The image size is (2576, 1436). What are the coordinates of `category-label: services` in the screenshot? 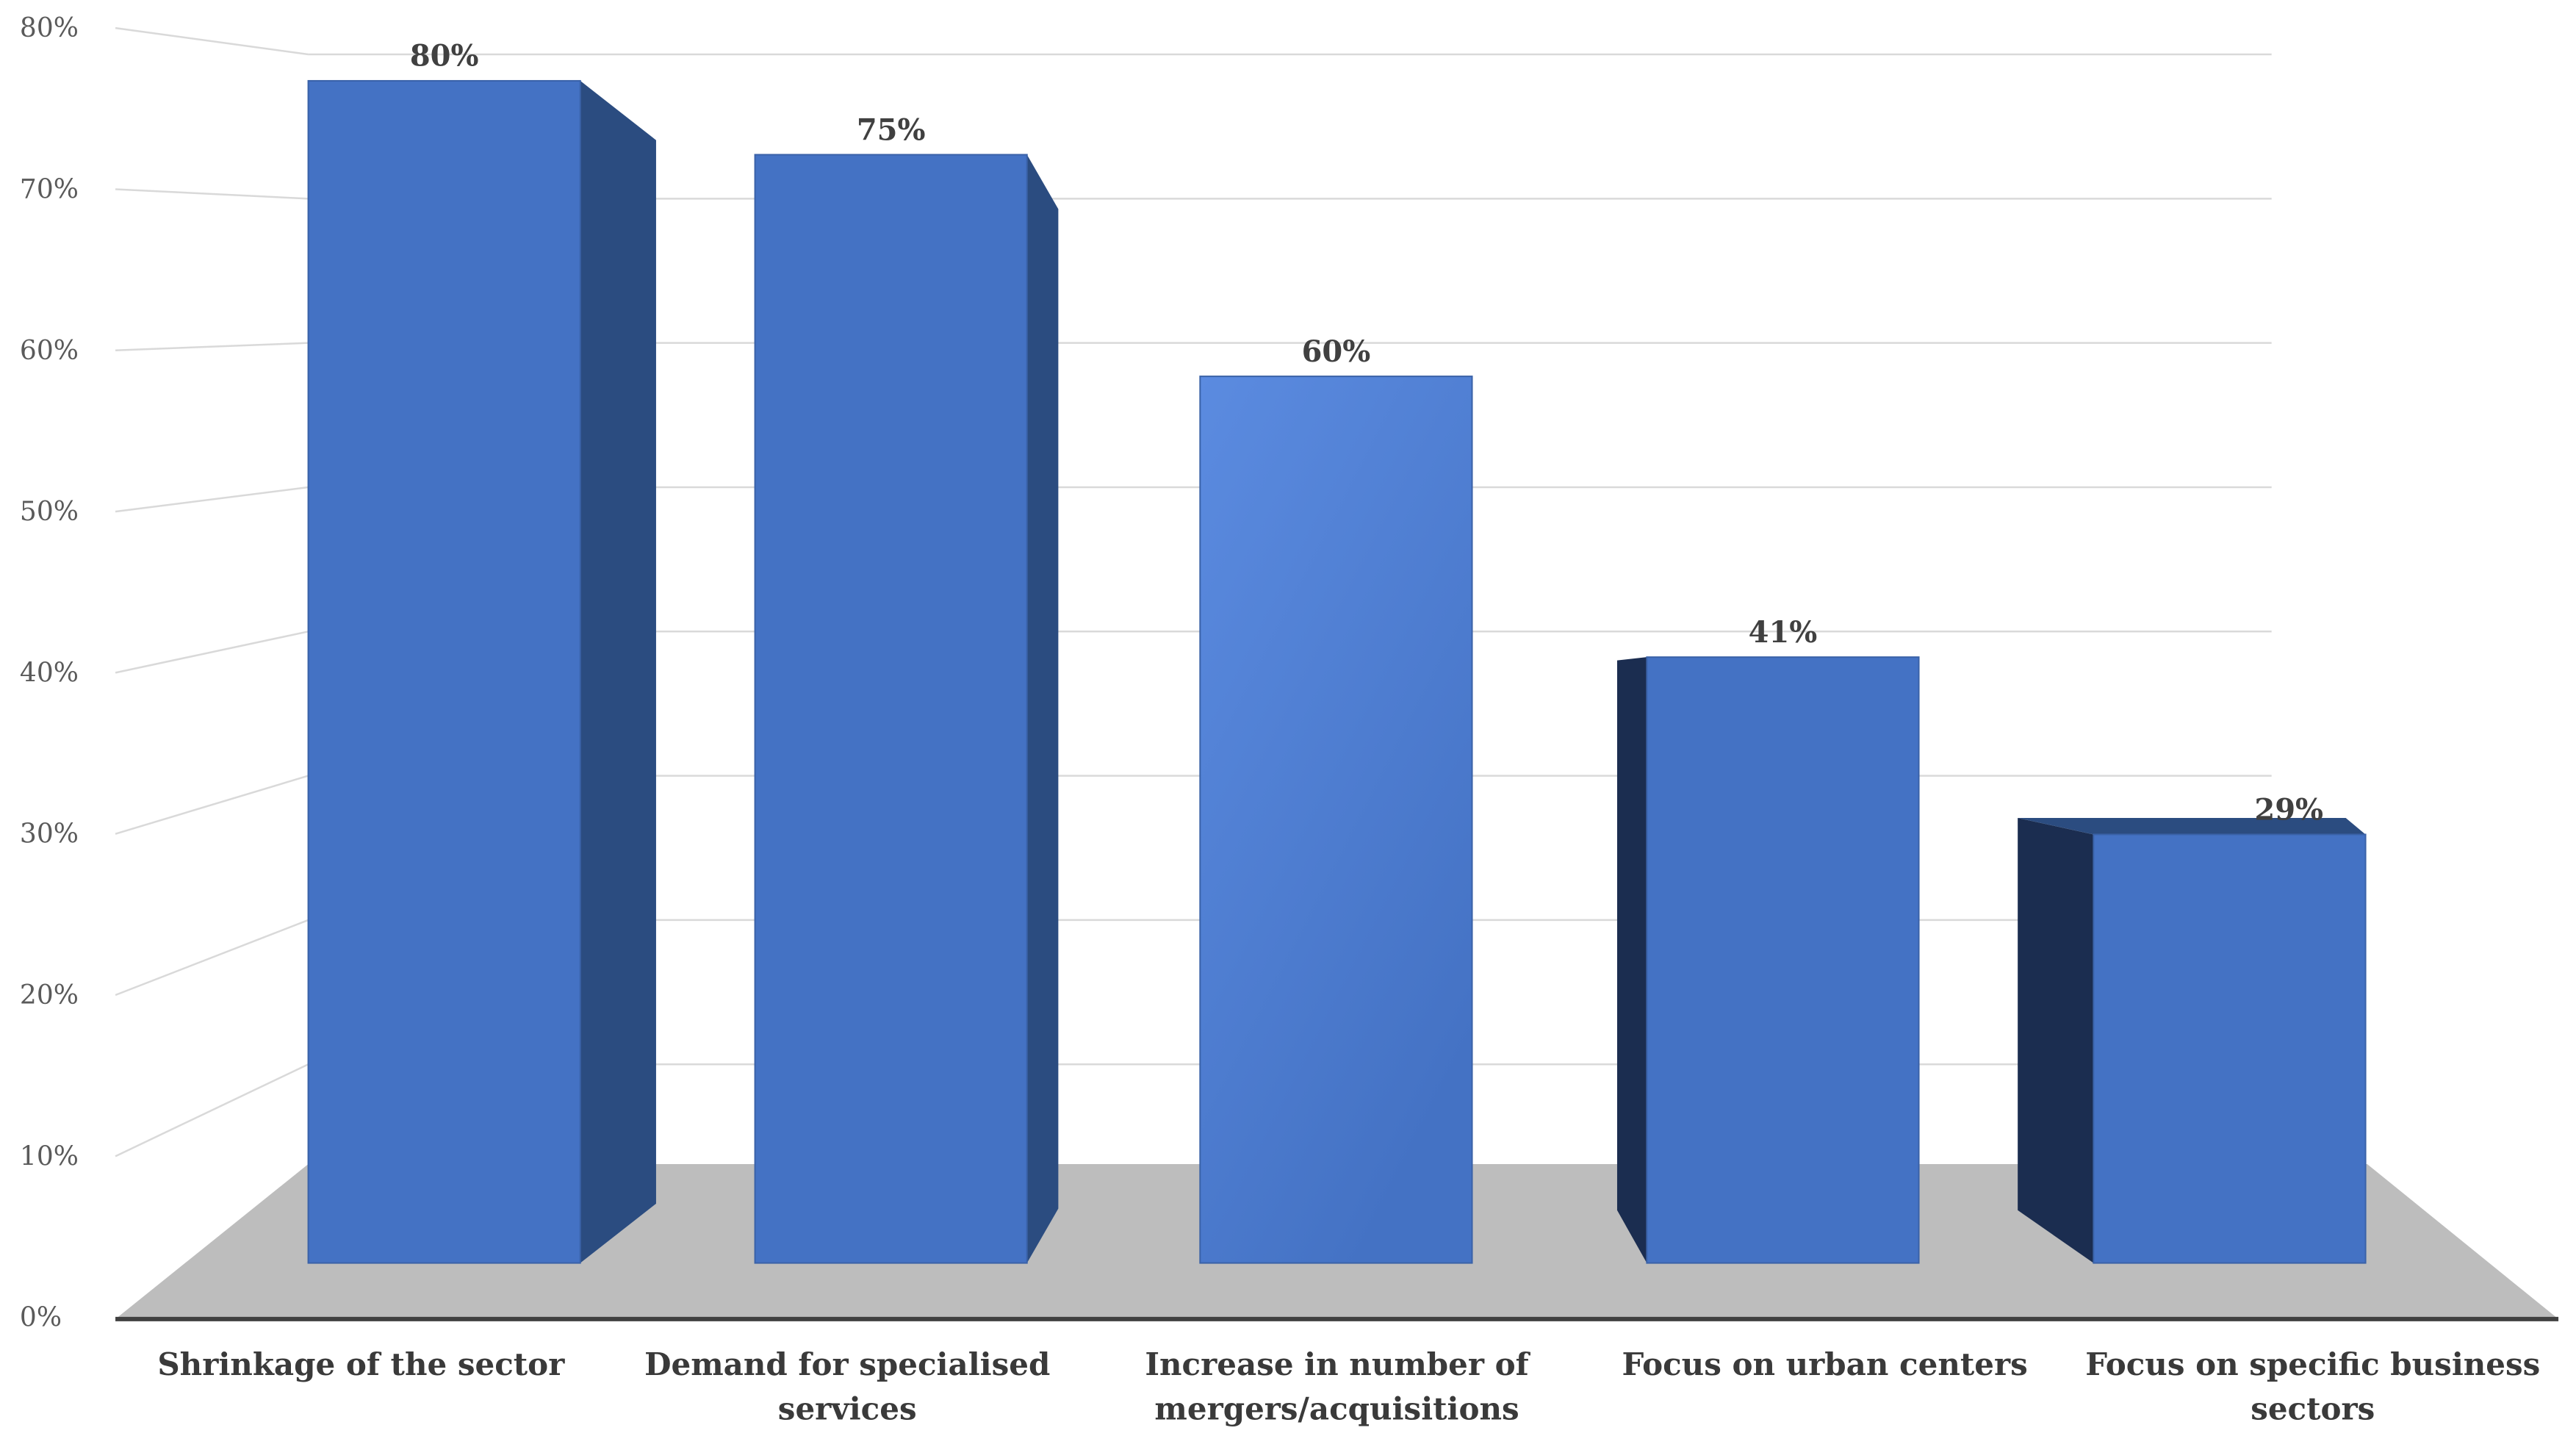 It's located at (847, 1409).